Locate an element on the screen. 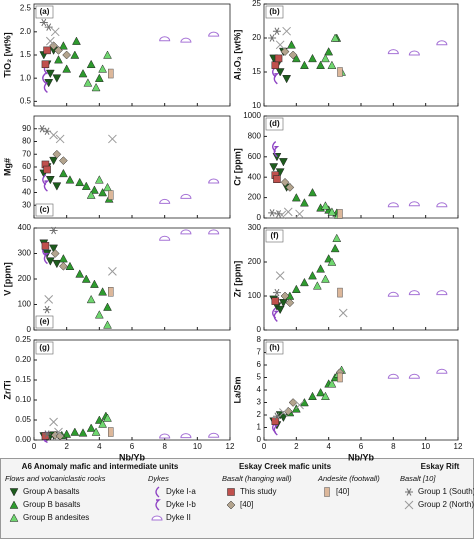 The image size is (474, 539). y-tick-label: 800 is located at coordinates (255, 136).